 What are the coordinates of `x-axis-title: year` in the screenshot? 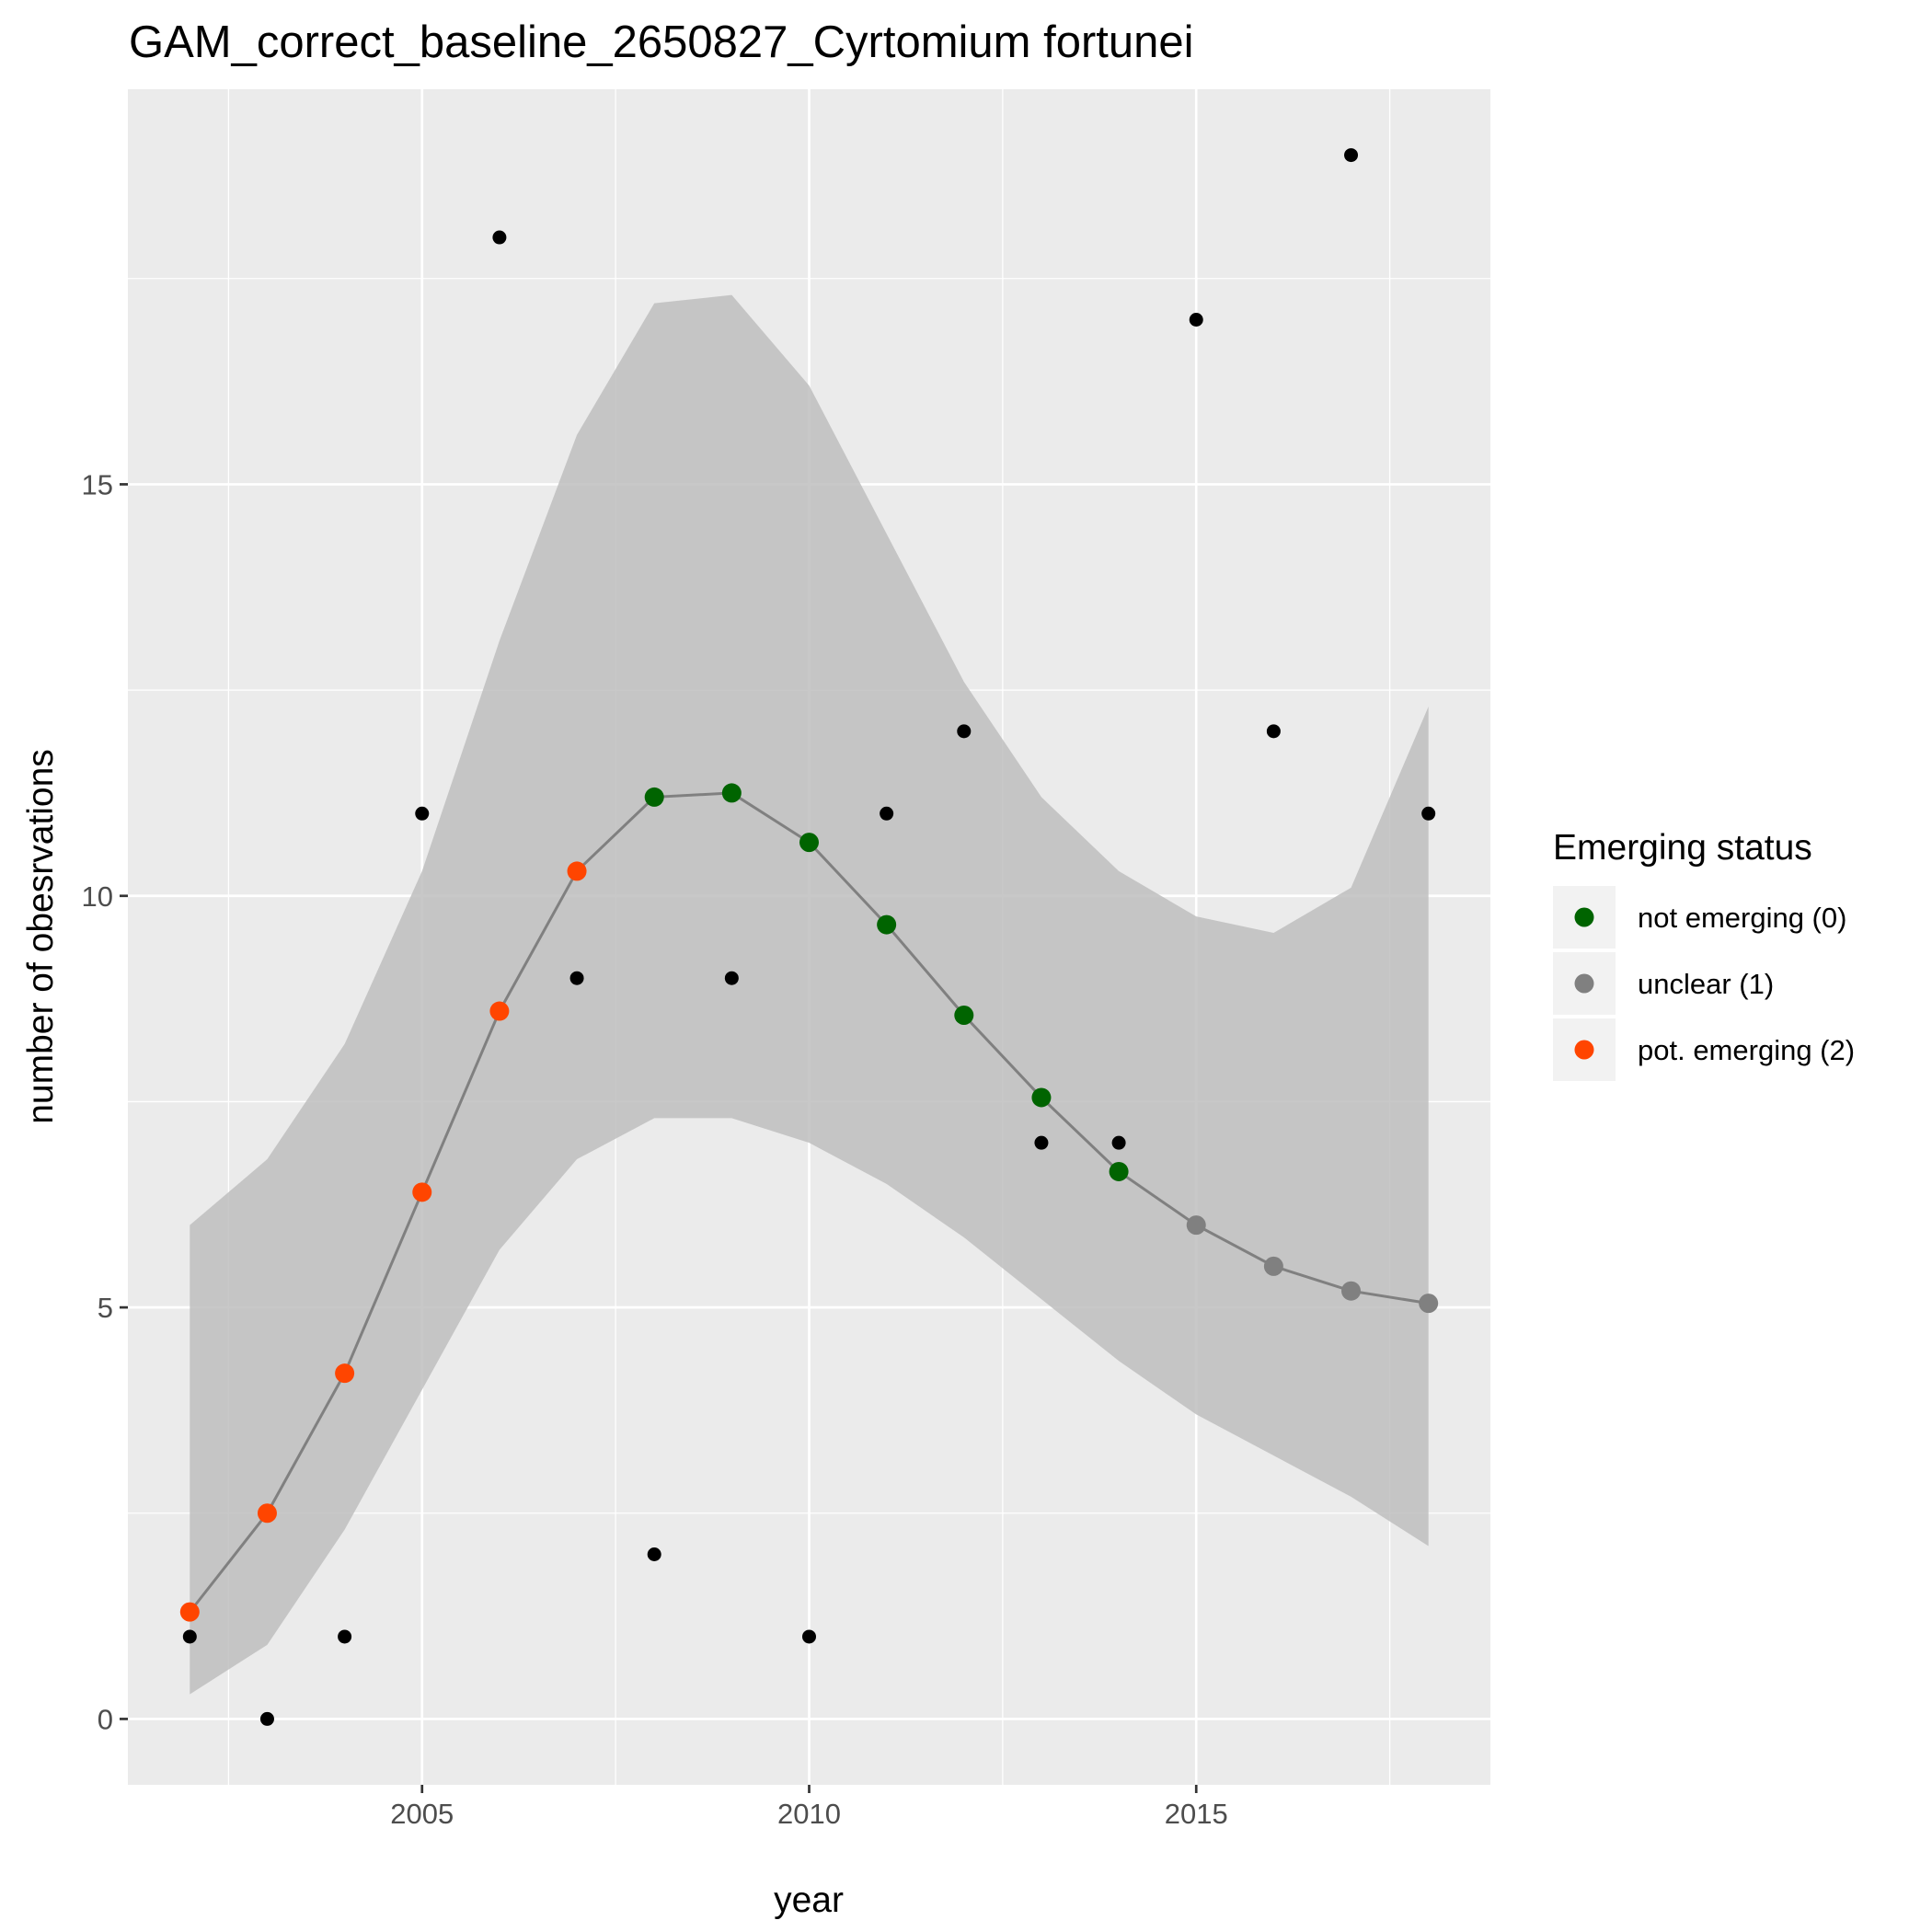 It's located at (809, 1900).